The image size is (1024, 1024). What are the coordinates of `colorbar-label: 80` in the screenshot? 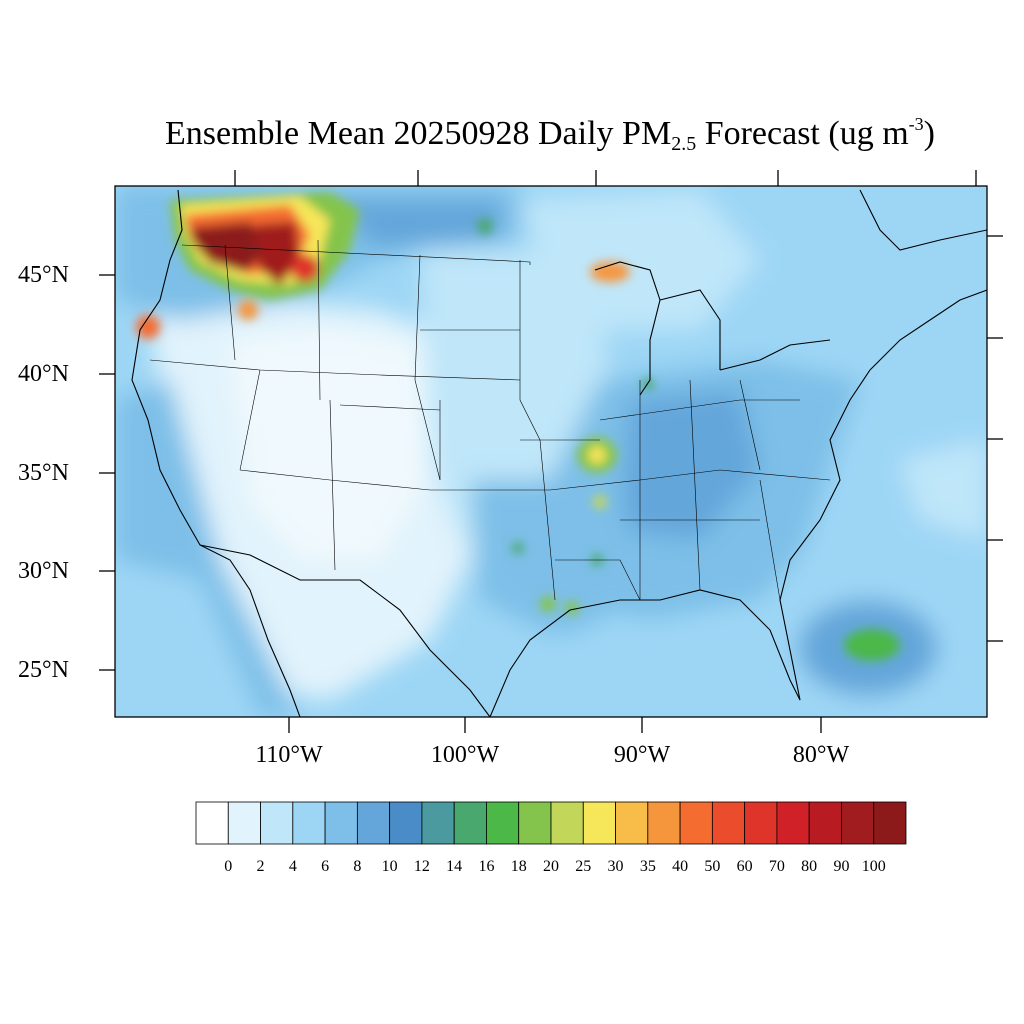 It's located at (809, 866).